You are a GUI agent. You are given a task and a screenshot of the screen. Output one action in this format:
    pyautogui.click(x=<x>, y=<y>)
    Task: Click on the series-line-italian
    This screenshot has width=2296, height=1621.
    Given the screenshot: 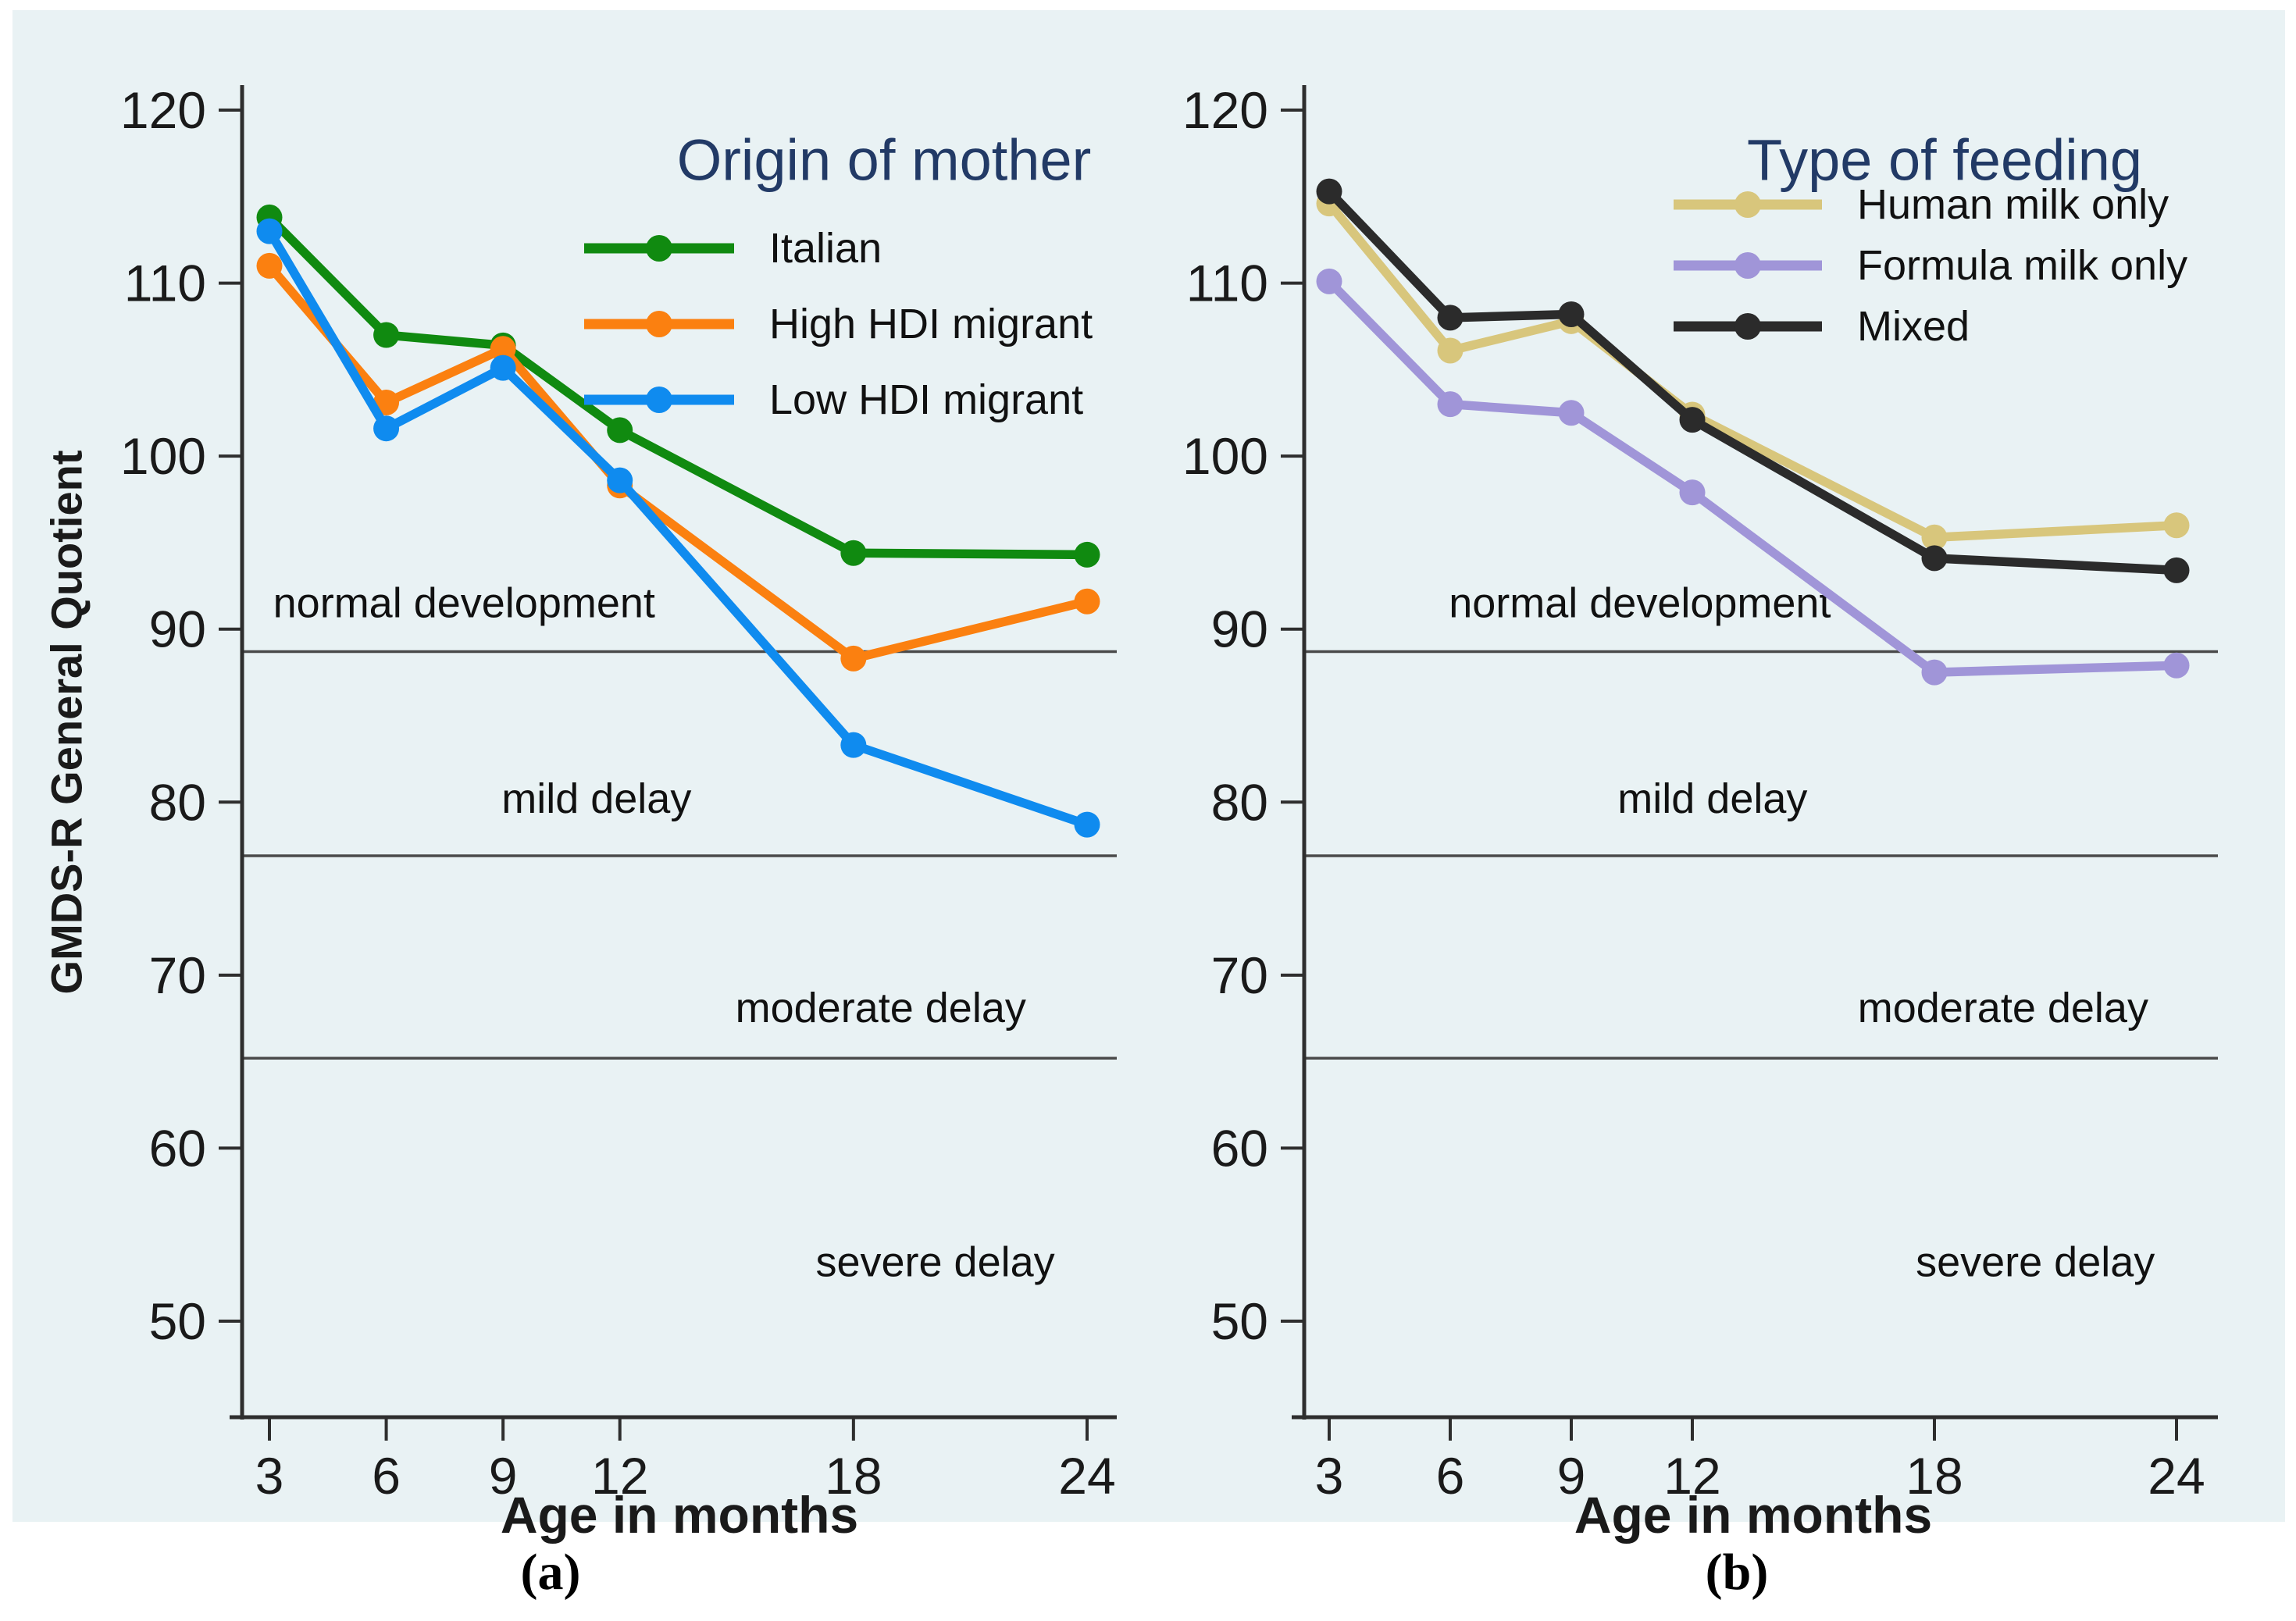 What is the action you would take?
    pyautogui.click(x=678, y=386)
    